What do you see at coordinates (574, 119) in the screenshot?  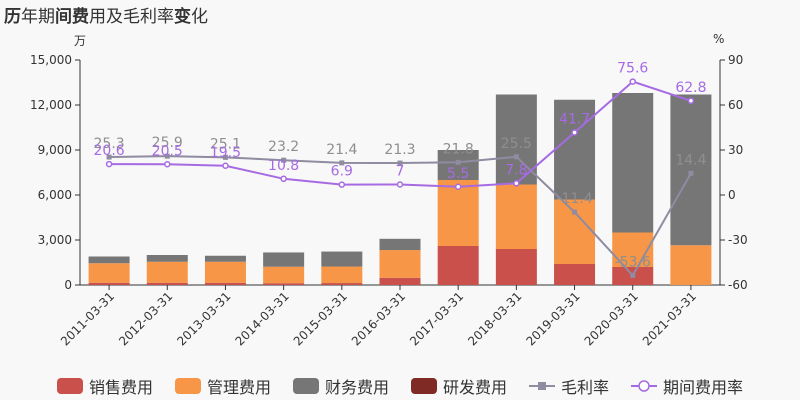 I see `data-label-expense: 41.7` at bounding box center [574, 119].